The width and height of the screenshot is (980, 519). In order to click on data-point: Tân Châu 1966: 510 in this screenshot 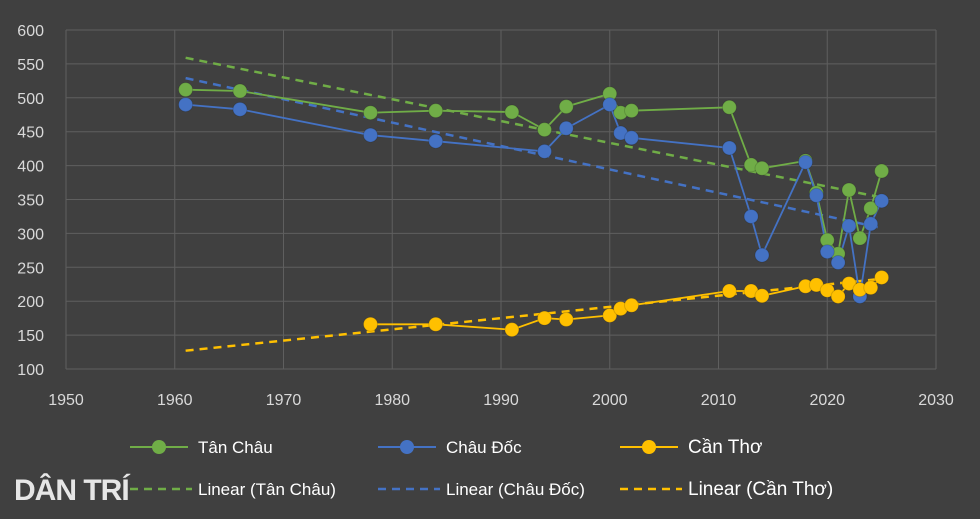, I will do `click(240, 91)`.